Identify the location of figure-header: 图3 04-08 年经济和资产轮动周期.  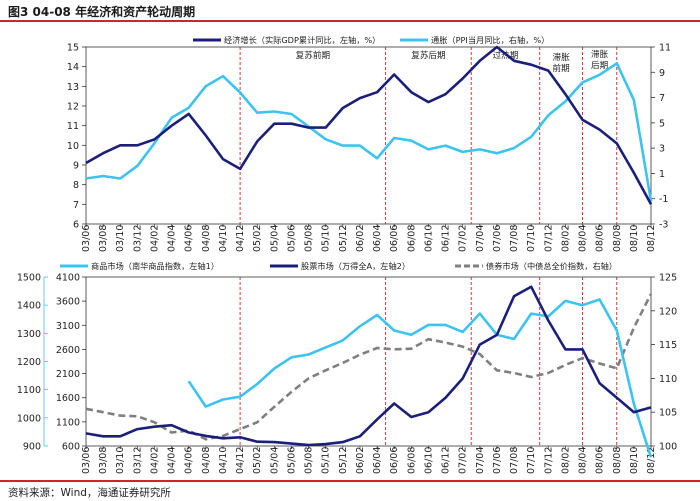
(350, 11).